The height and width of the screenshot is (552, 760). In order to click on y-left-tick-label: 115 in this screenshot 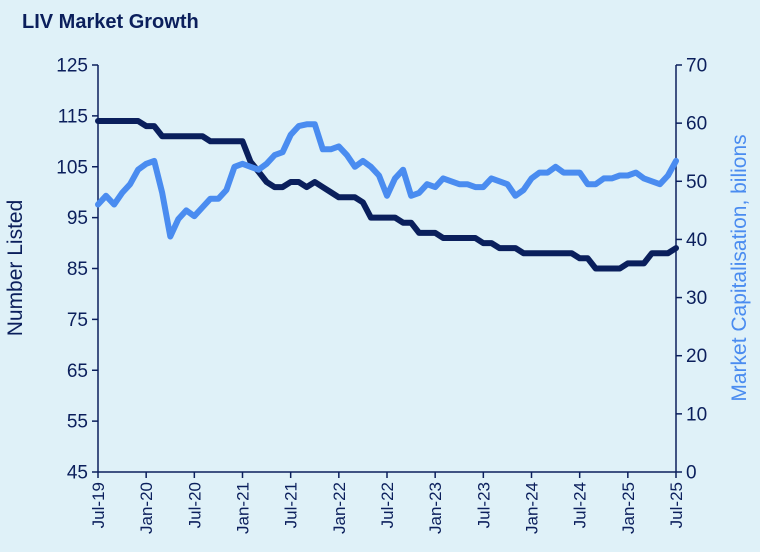, I will do `click(73, 116)`.